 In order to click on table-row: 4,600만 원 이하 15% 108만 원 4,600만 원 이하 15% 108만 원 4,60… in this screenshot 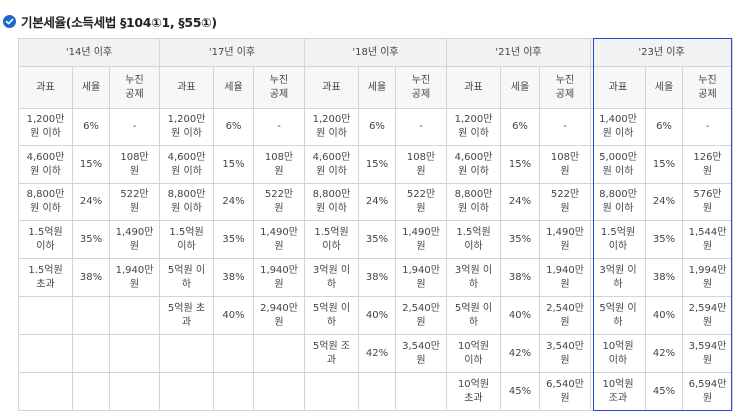, I will do `click(375, 164)`.